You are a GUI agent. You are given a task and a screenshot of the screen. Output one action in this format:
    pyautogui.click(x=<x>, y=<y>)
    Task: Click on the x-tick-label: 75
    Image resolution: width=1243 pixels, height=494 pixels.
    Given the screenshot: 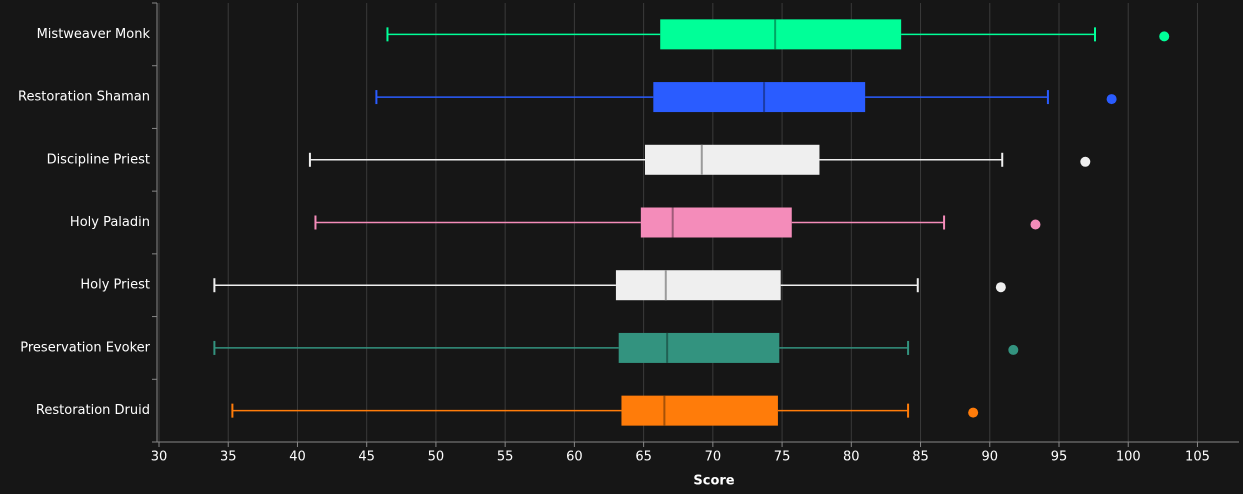 What is the action you would take?
    pyautogui.click(x=782, y=457)
    